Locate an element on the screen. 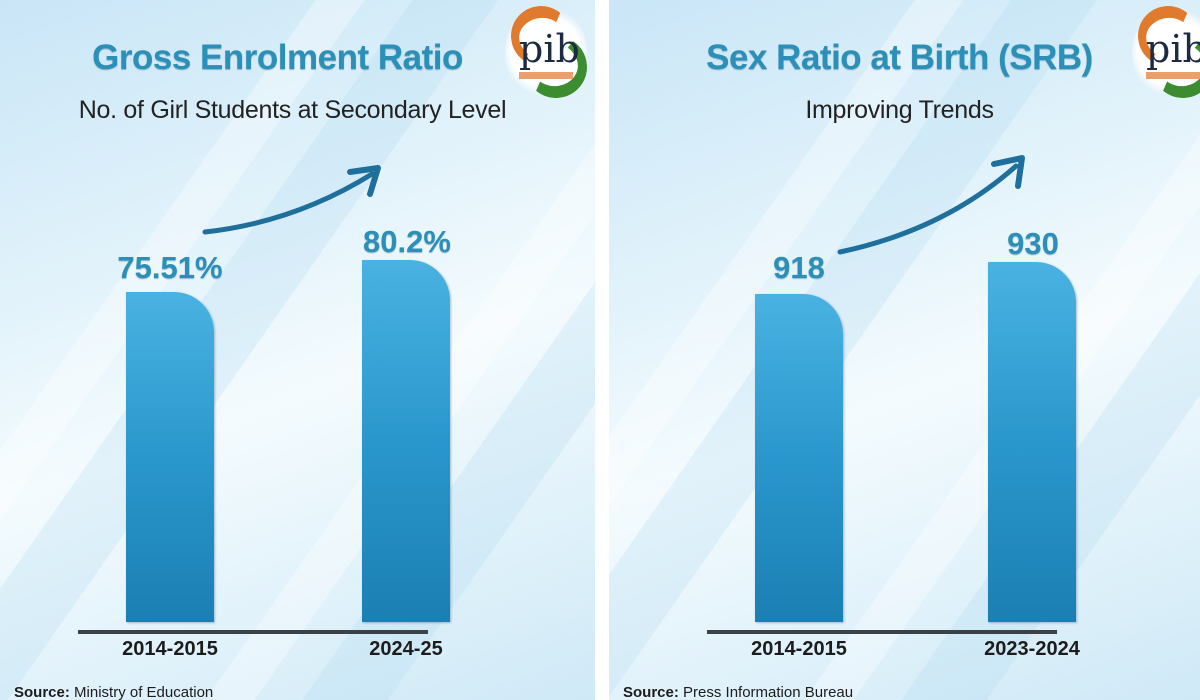 This screenshot has width=1200, height=700. chart-subtitle: Improving Trends is located at coordinates (899, 110).